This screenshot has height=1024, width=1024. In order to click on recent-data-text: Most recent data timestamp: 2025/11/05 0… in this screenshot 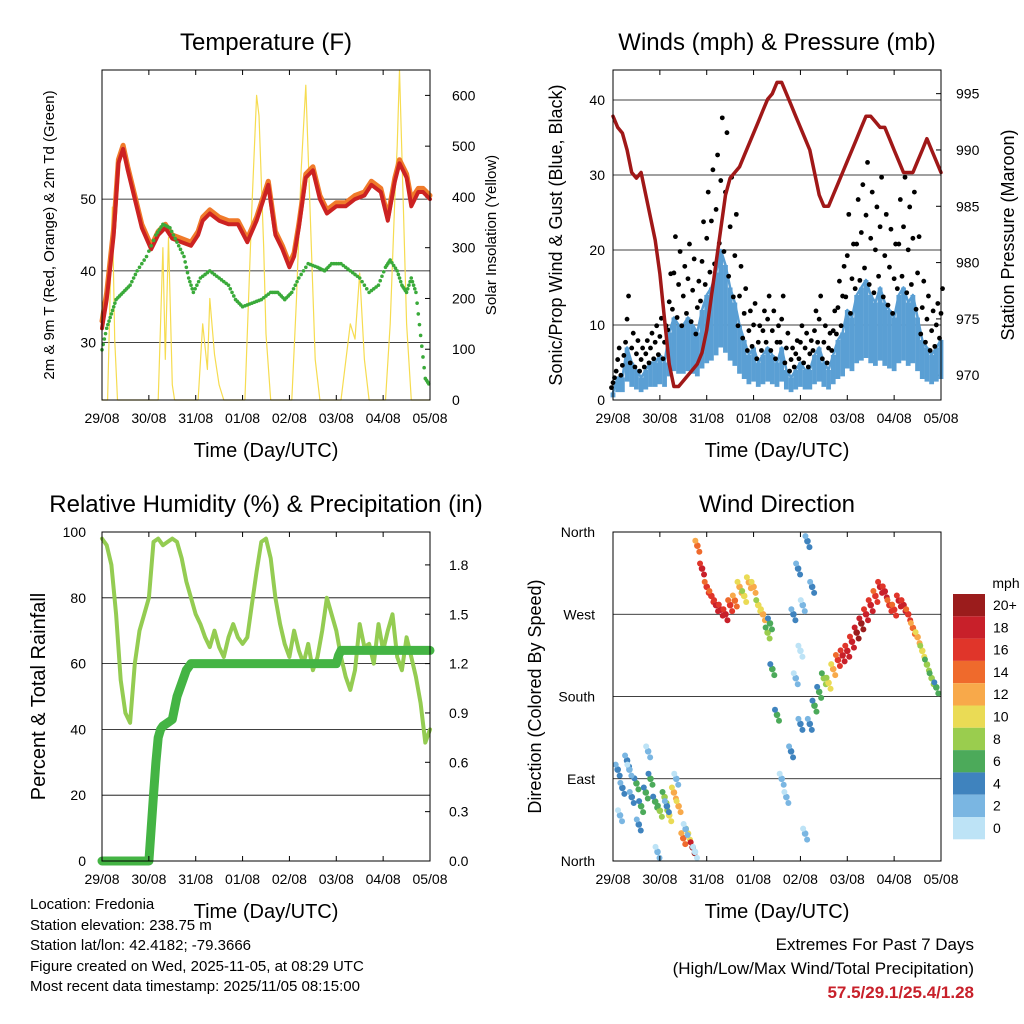, I will do `click(195, 986)`.